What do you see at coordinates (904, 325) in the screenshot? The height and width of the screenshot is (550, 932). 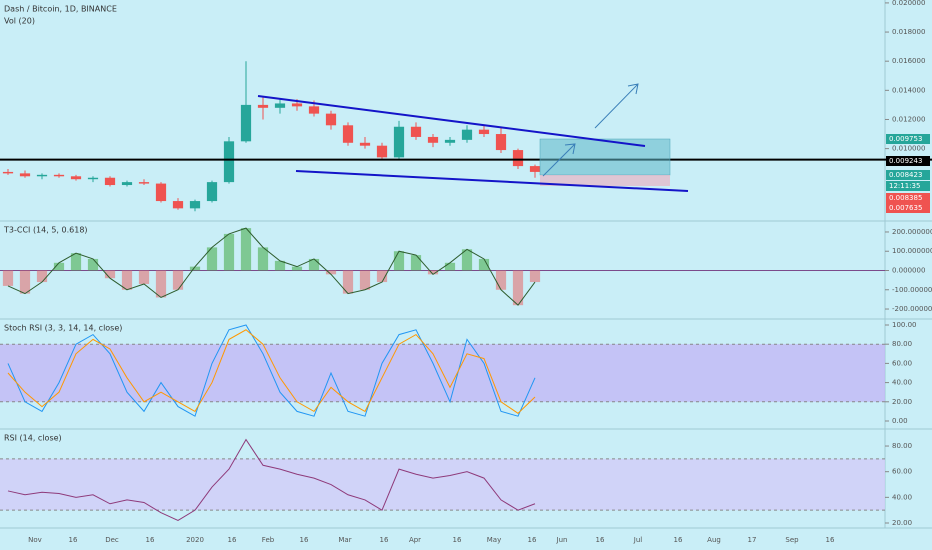 I see `y-tick-label: 100.00` at bounding box center [904, 325].